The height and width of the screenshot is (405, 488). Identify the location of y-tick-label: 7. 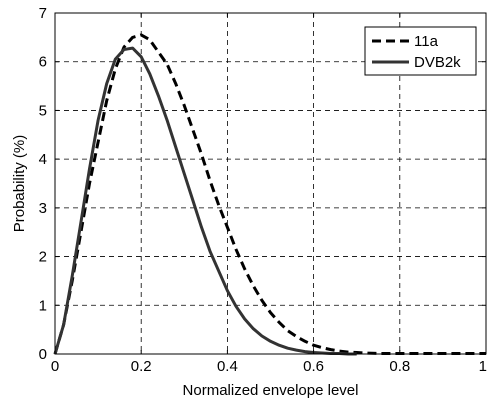
(43, 13).